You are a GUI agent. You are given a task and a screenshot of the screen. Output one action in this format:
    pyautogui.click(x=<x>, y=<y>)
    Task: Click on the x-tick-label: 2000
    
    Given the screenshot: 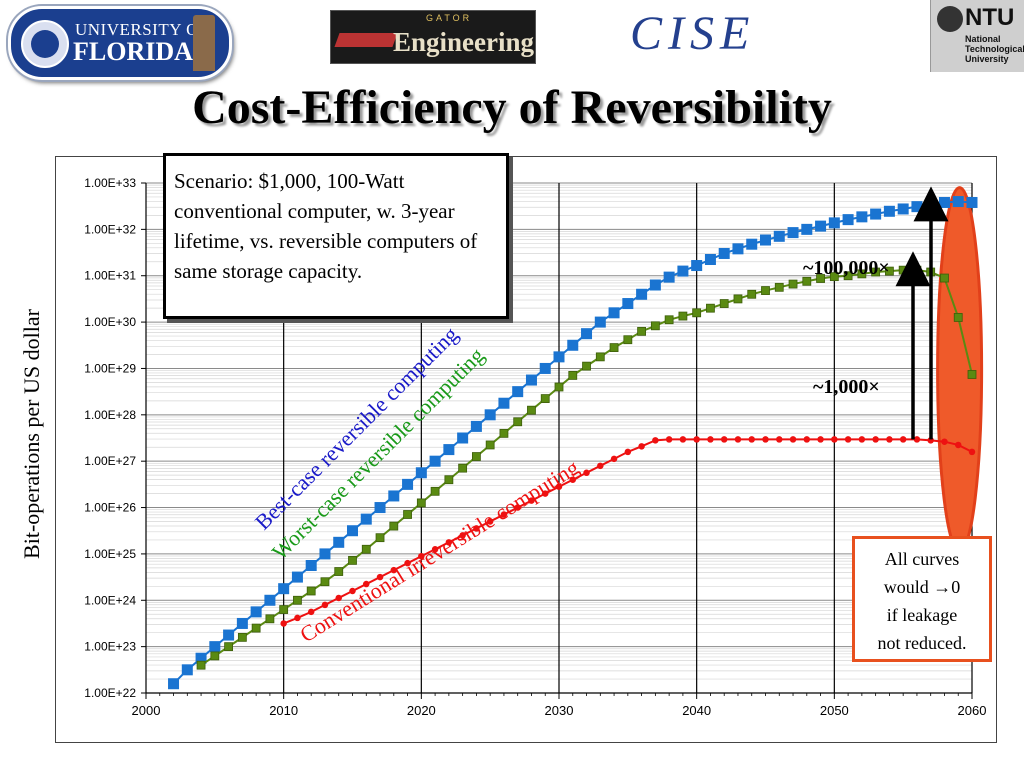 What is the action you would take?
    pyautogui.click(x=146, y=710)
    